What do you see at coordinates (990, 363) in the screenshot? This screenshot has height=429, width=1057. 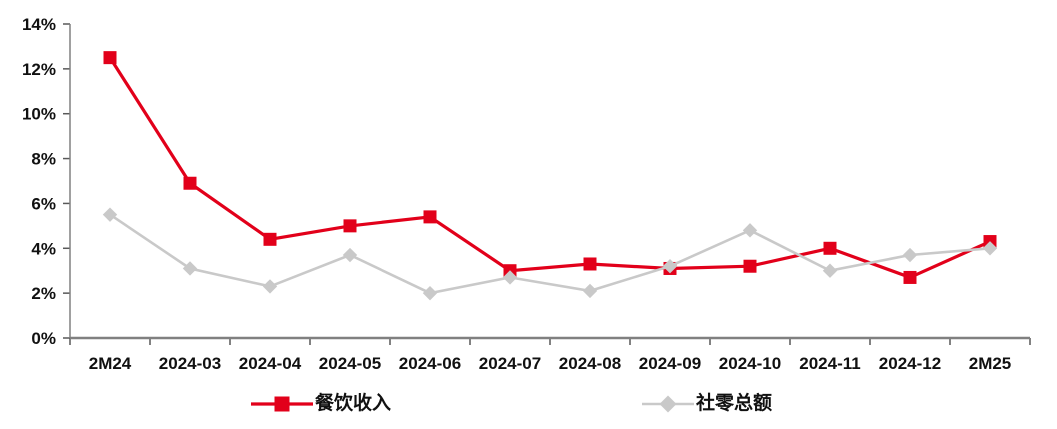 I see `x-axis-label: 2M25` at bounding box center [990, 363].